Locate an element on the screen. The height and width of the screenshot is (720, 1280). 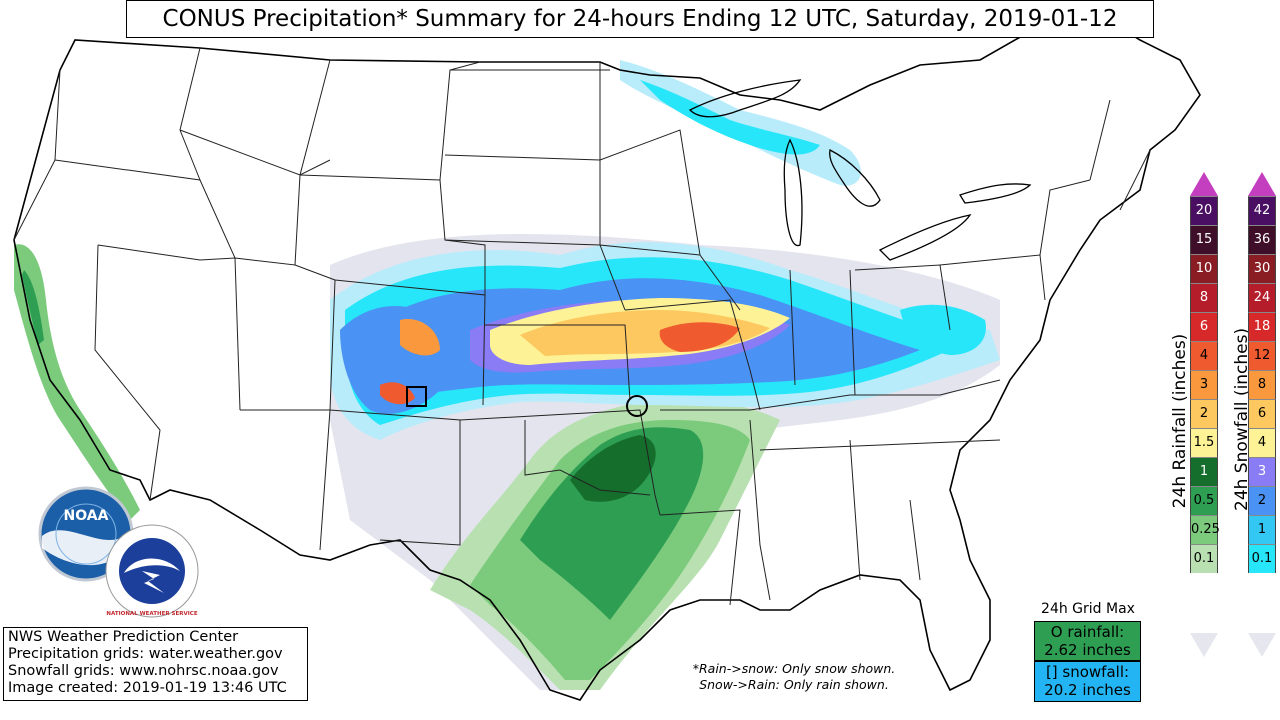
snow-legend-level: 4 is located at coordinates (1262, 442).